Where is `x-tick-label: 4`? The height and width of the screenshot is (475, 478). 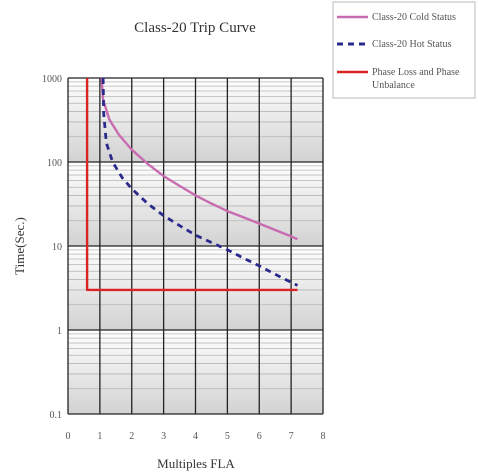 x-tick-label: 4 is located at coordinates (195, 436).